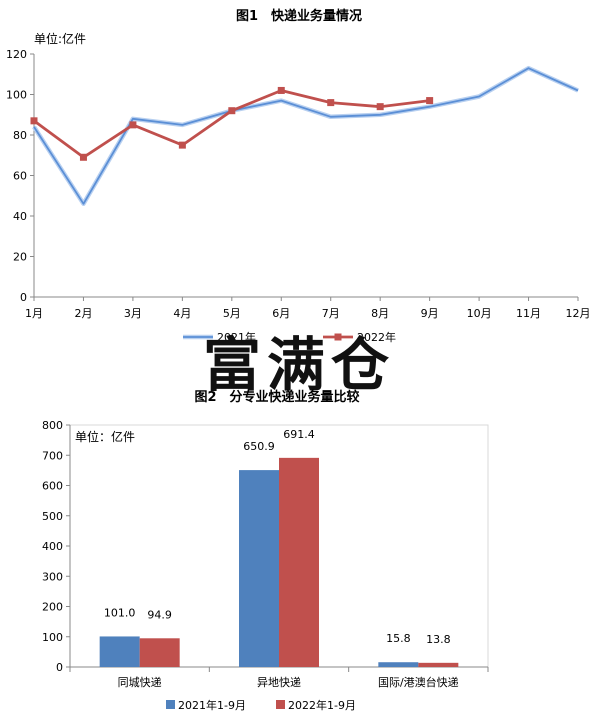  I want to click on x-tick-label: 8月, so click(380, 313).